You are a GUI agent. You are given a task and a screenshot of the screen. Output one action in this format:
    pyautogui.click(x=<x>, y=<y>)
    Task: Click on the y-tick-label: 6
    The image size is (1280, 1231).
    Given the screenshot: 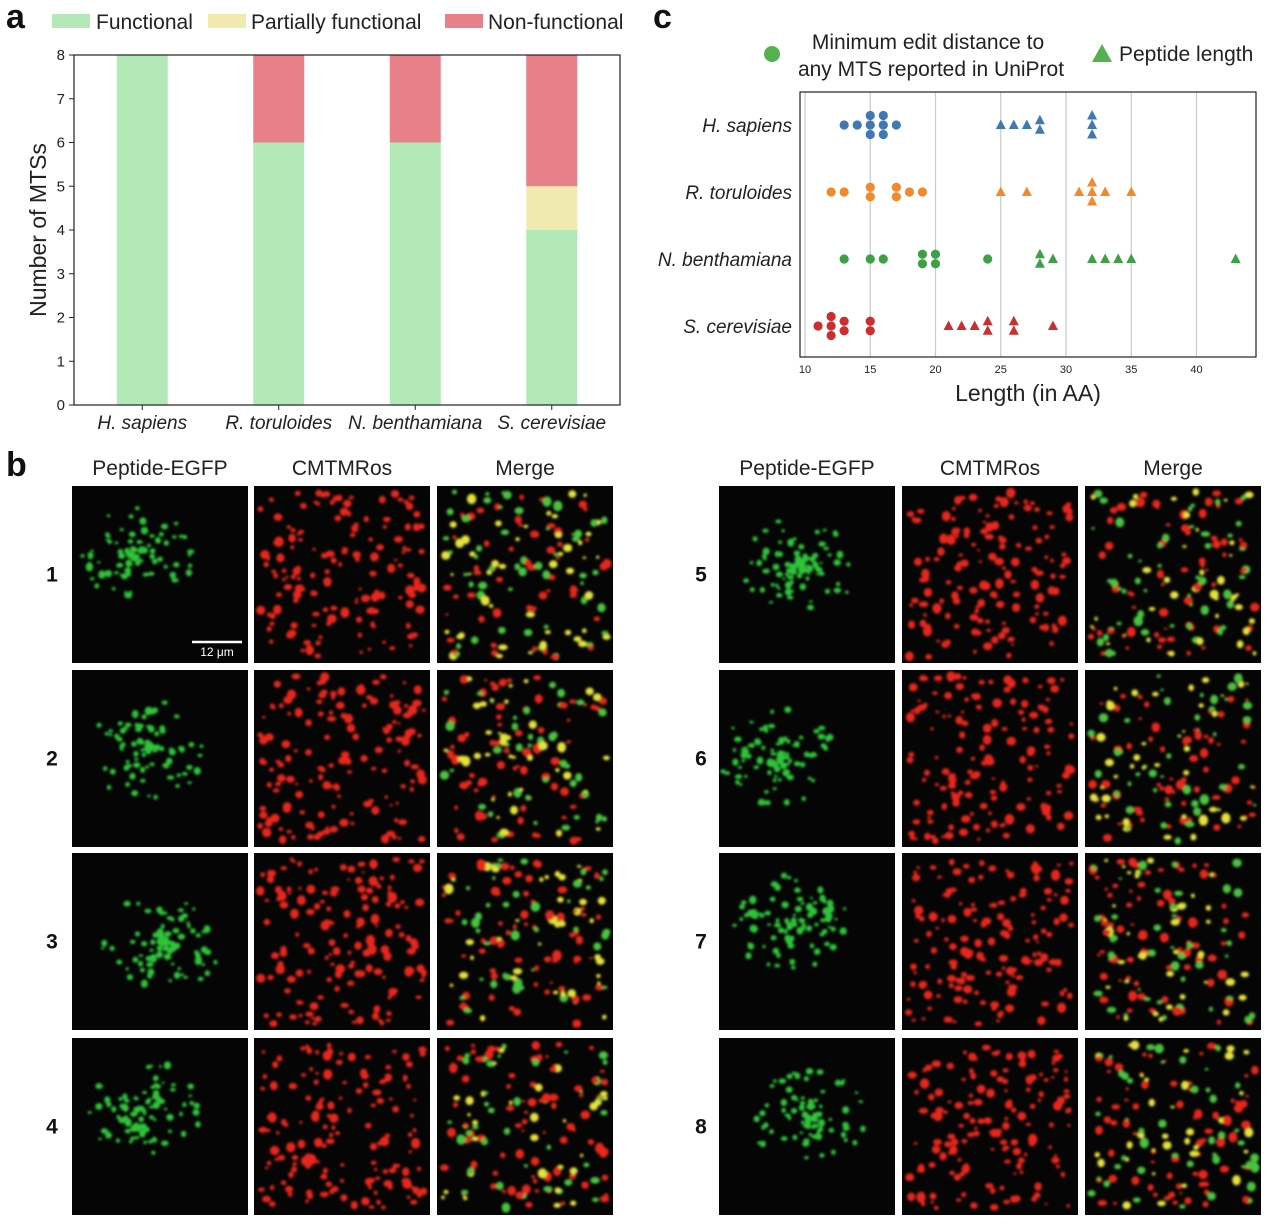 What is the action you would take?
    pyautogui.click(x=61, y=143)
    